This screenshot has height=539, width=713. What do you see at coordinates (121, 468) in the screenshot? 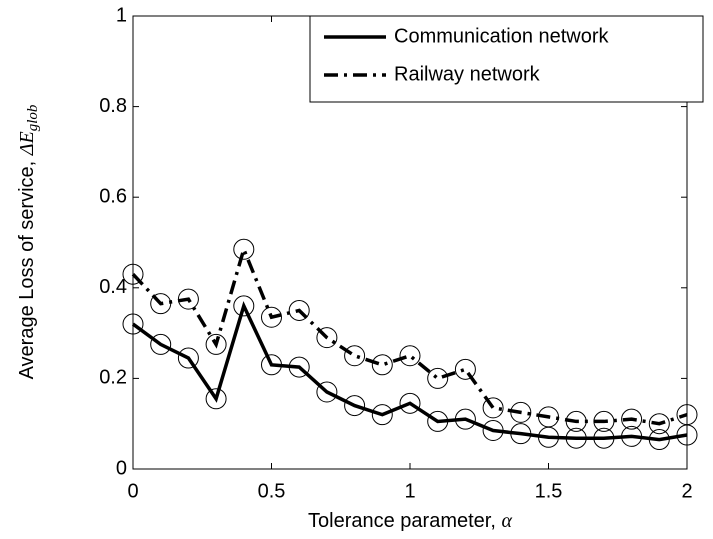
I see `y-tick-label: 0` at bounding box center [121, 468].